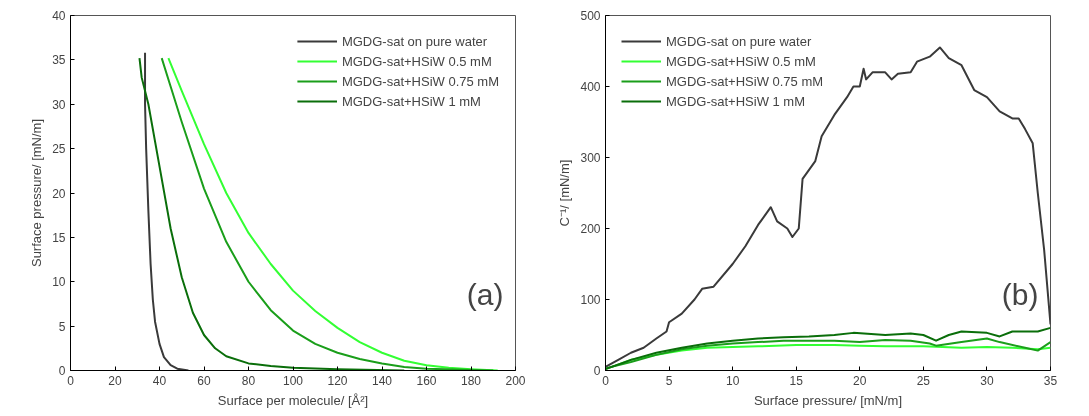 This screenshot has height=416, width=1089. I want to click on y-tick-label: 25, so click(59, 149).